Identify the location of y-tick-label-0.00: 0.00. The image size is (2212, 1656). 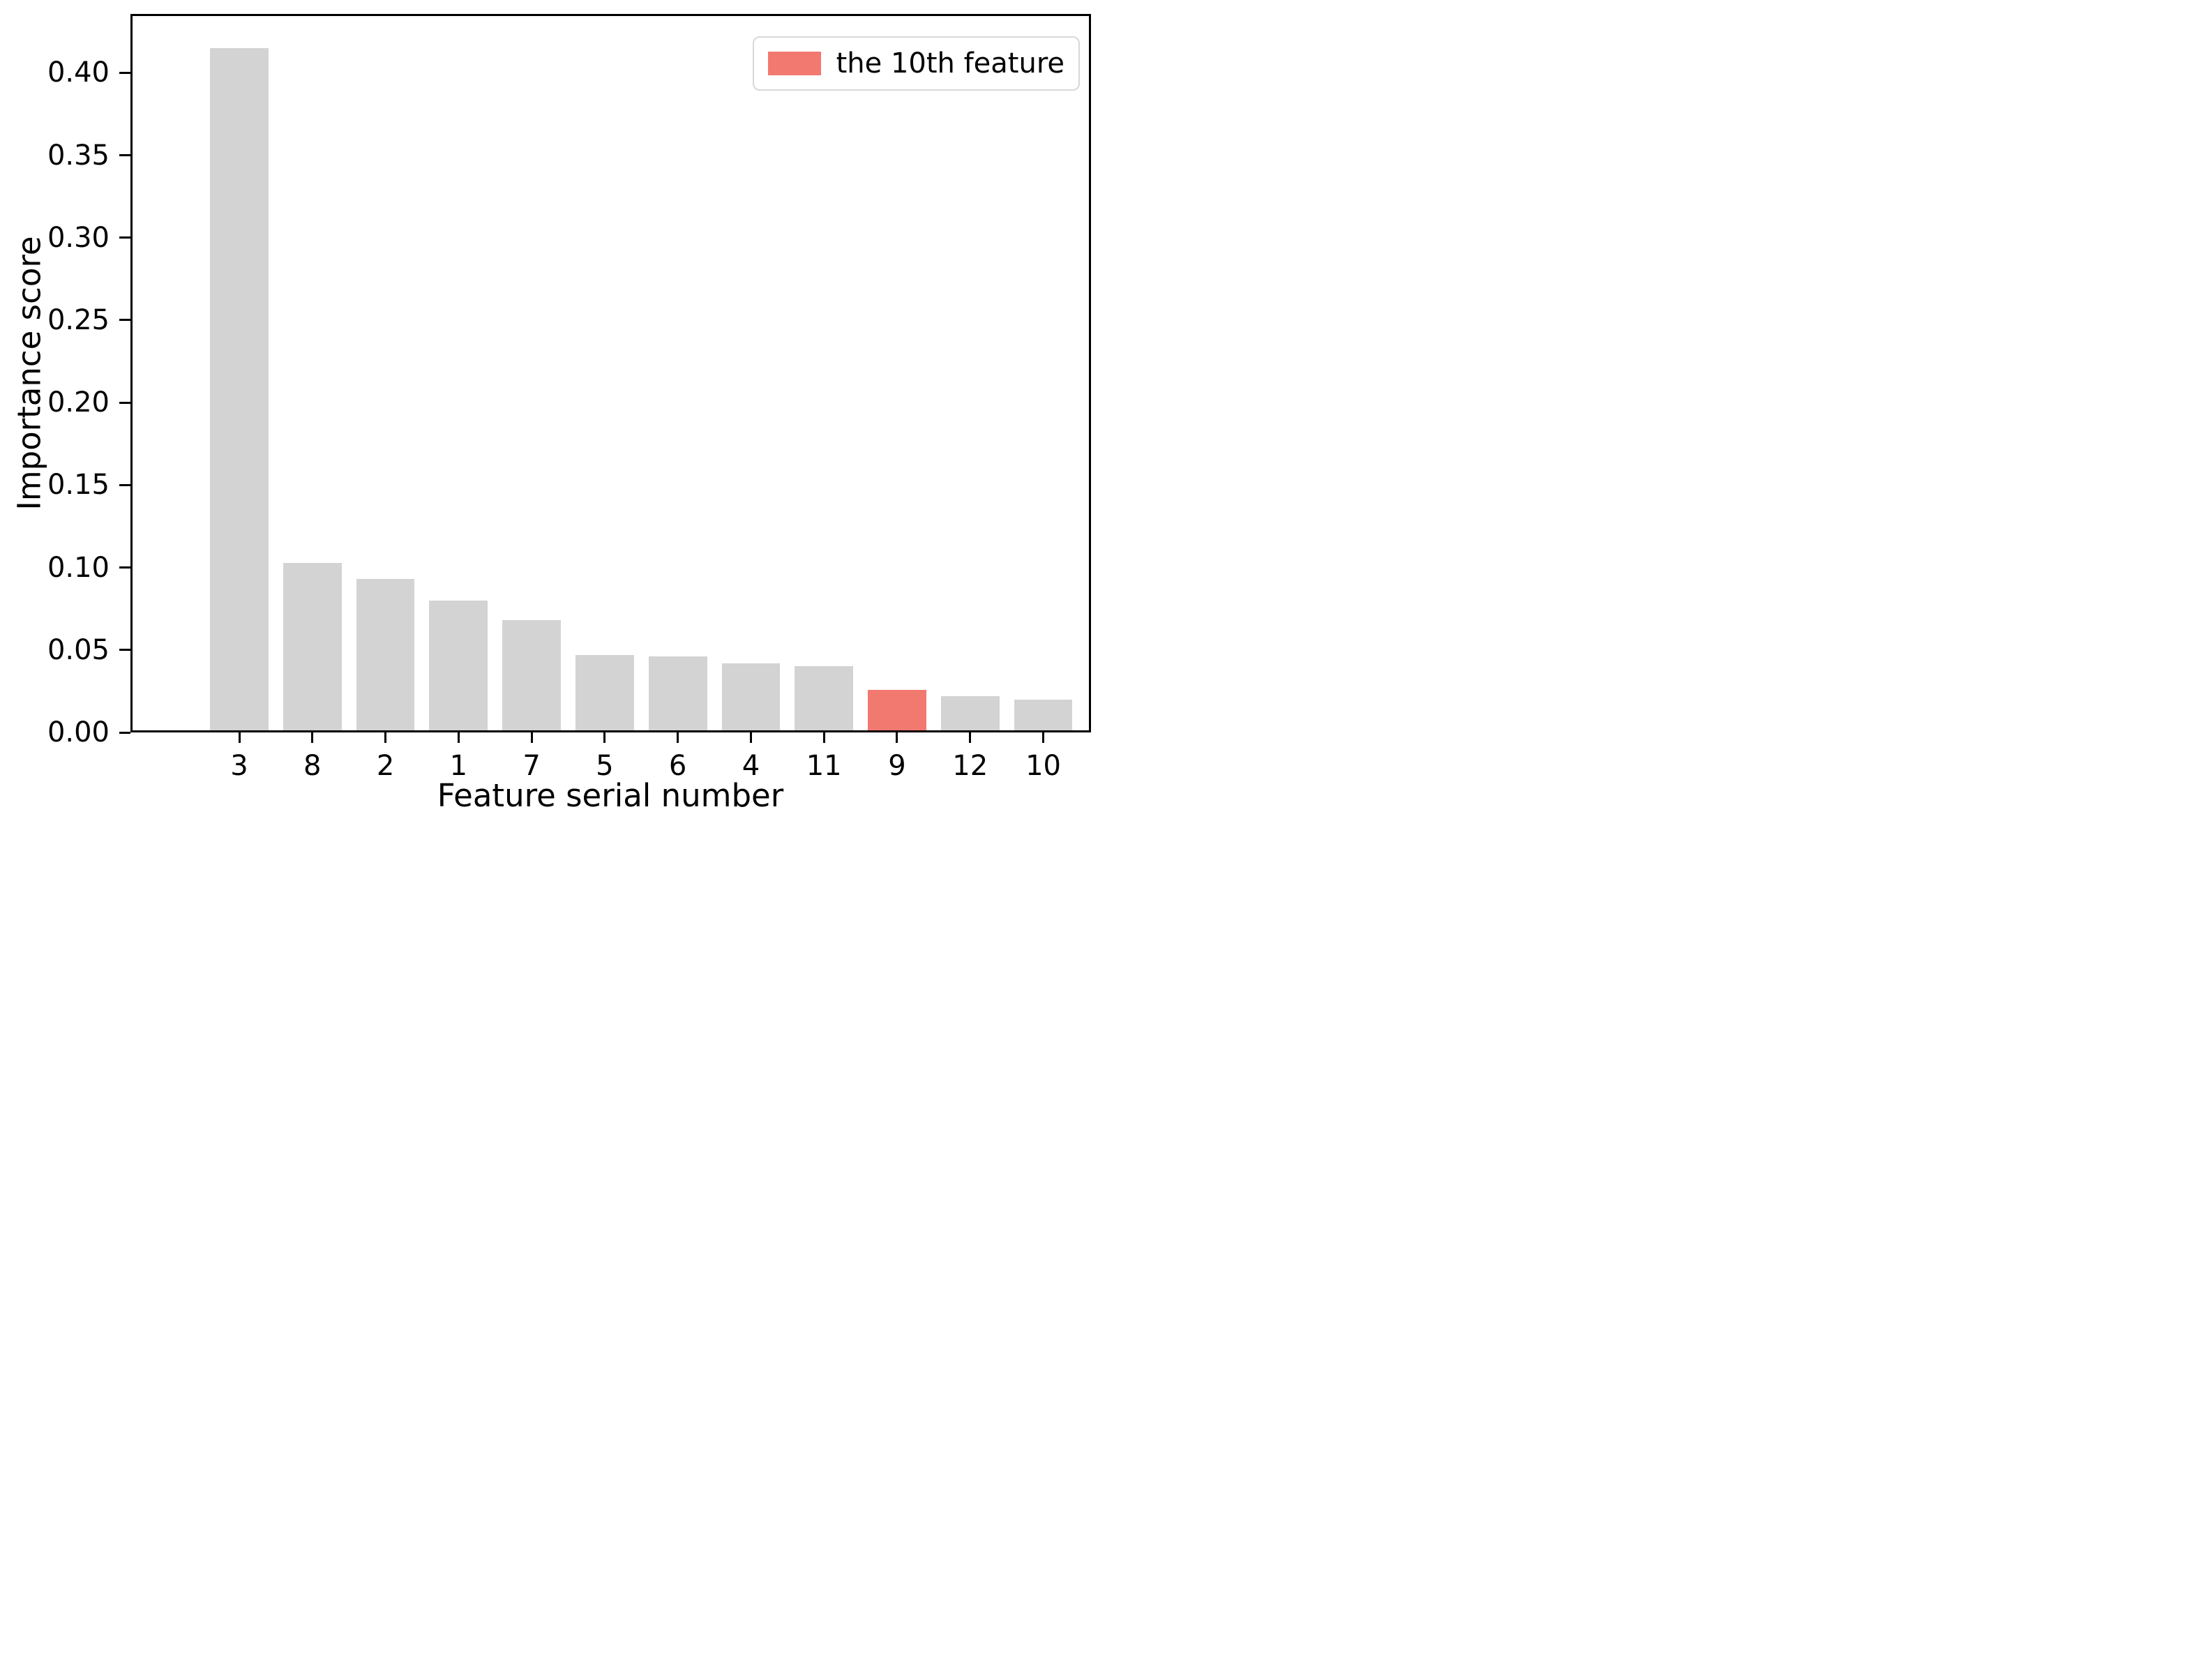
(79, 732).